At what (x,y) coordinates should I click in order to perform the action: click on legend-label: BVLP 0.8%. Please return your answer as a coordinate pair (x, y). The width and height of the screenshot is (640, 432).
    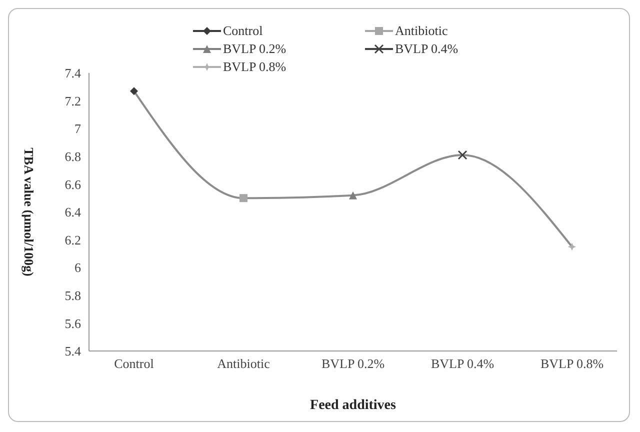
    Looking at the image, I should click on (254, 67).